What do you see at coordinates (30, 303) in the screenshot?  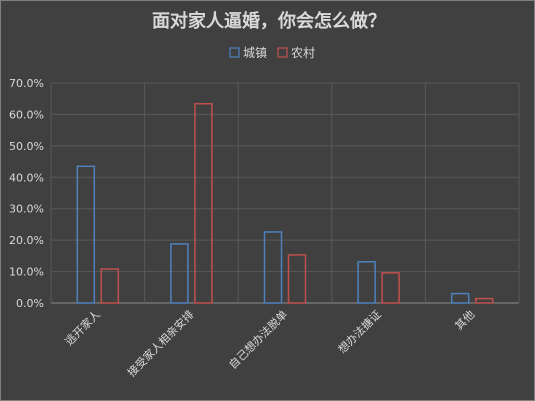 I see `y-tick-label-0: 0.0%` at bounding box center [30, 303].